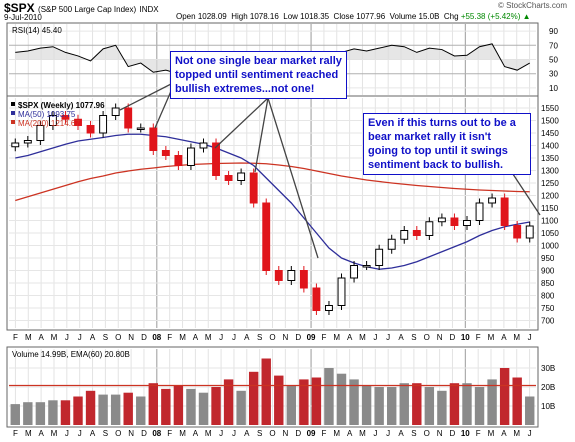 The image size is (575, 442). What do you see at coordinates (118, 433) in the screenshot?
I see `x-tick-label: O` at bounding box center [118, 433].